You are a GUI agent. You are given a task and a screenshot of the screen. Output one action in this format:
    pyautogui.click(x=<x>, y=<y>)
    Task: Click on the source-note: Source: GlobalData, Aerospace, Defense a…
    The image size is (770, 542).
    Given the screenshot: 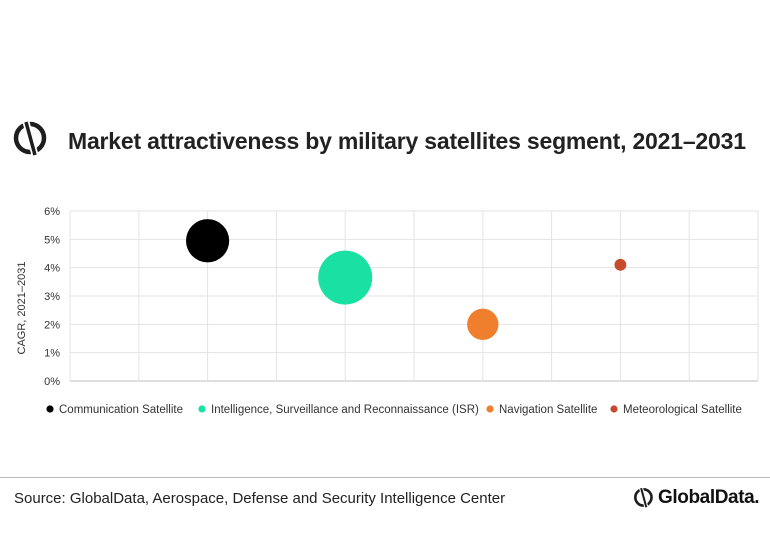 What is the action you would take?
    pyautogui.click(x=260, y=498)
    